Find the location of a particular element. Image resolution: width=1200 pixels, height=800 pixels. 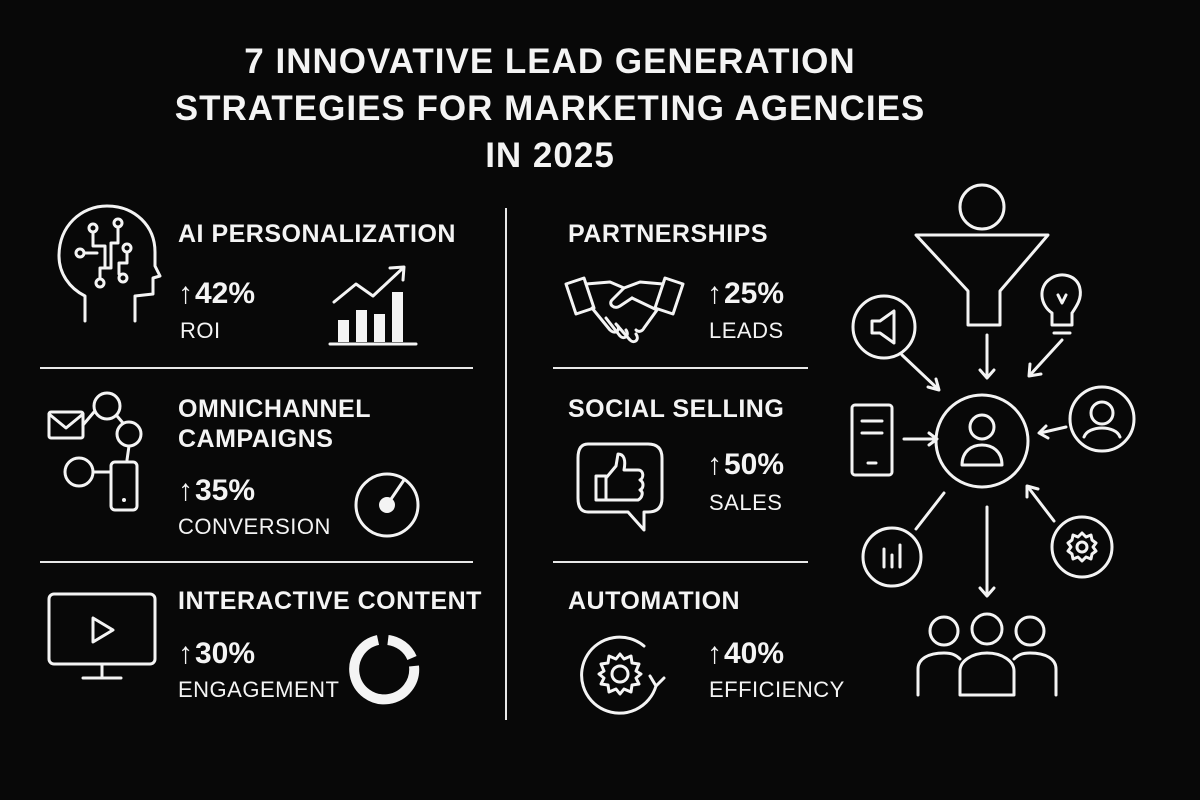

megaphone-icon is located at coordinates (884, 327).